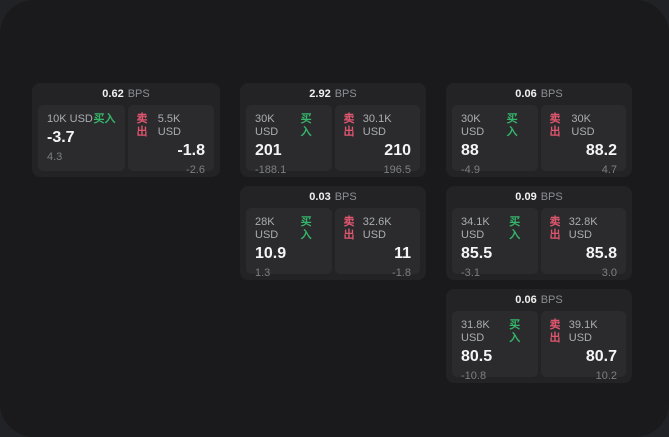 This screenshot has width=669, height=437. I want to click on sell-amount: 32.6K USD, so click(377, 228).